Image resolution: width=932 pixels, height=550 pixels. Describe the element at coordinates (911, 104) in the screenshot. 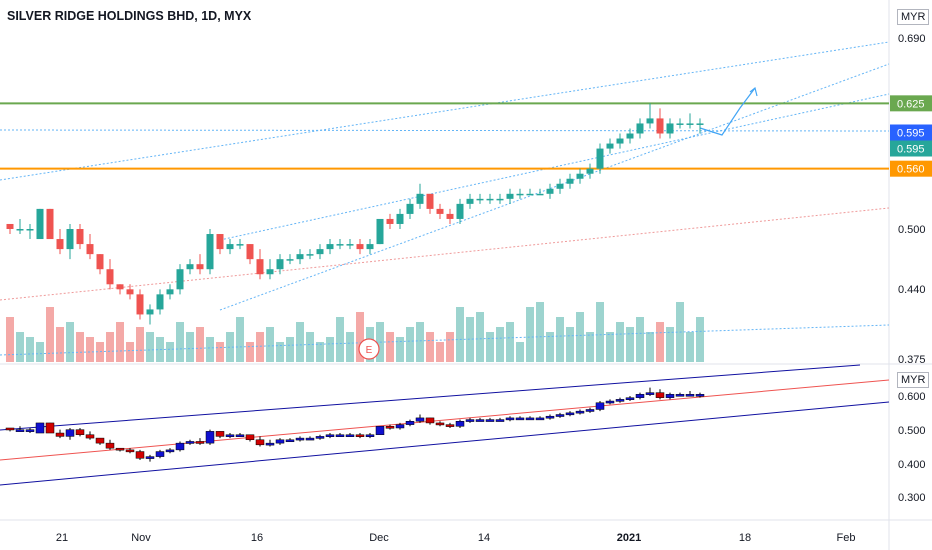

I see `level-label: 0.625` at that location.